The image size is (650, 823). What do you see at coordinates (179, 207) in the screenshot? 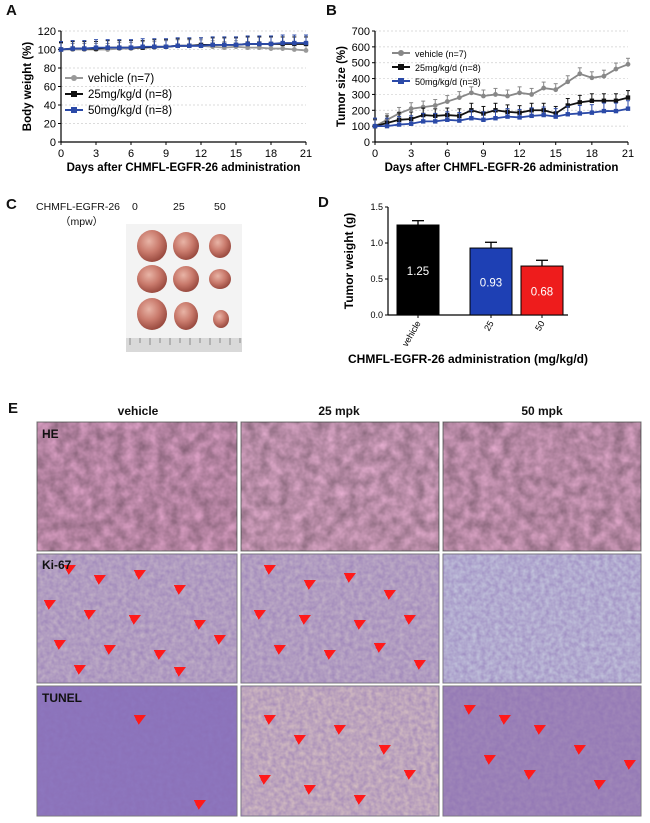
I see `dose-25-label: 25` at bounding box center [179, 207].